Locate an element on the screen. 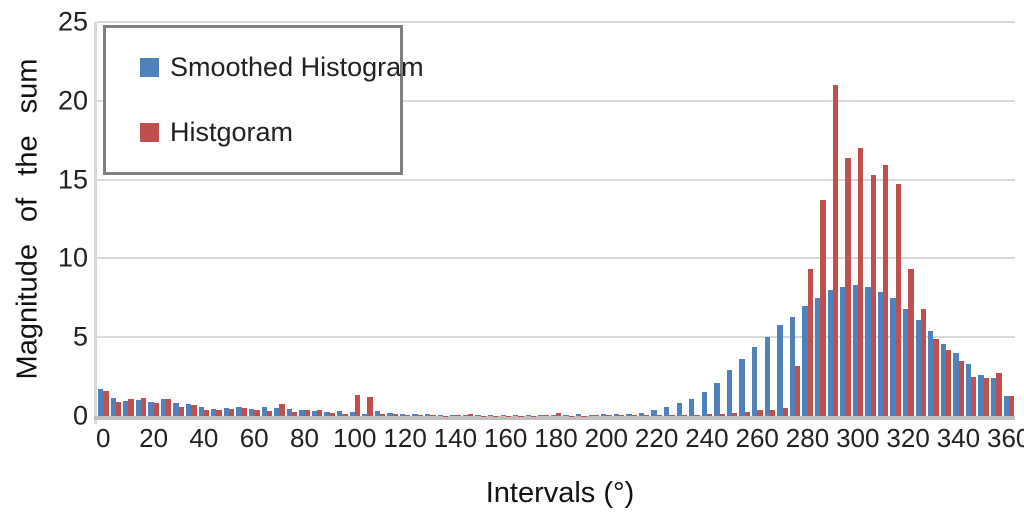 Image resolution: width=1024 pixels, height=518 pixels. x-tick-label: 100 is located at coordinates (355, 438).